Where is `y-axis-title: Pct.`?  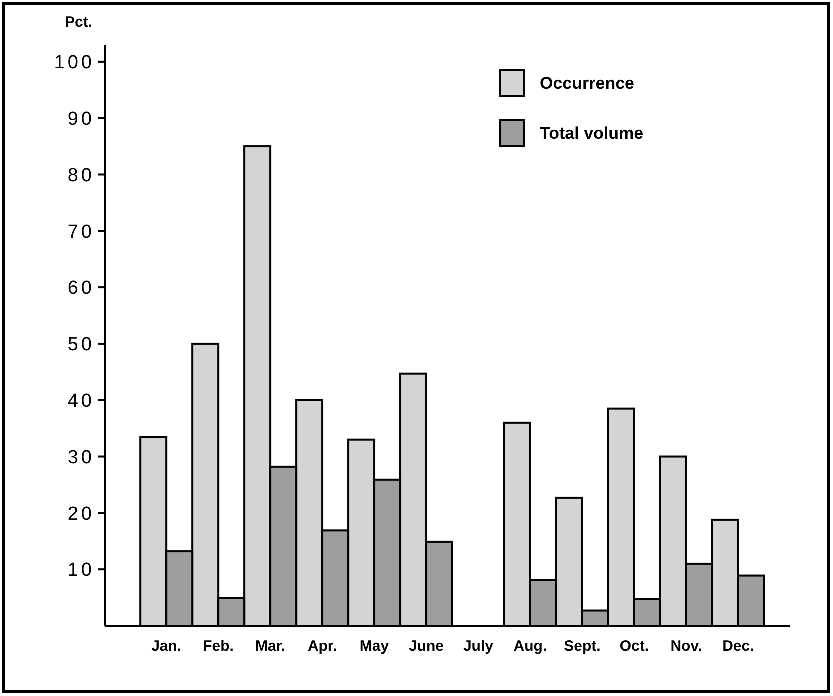
y-axis-title: Pct. is located at coordinates (79, 22).